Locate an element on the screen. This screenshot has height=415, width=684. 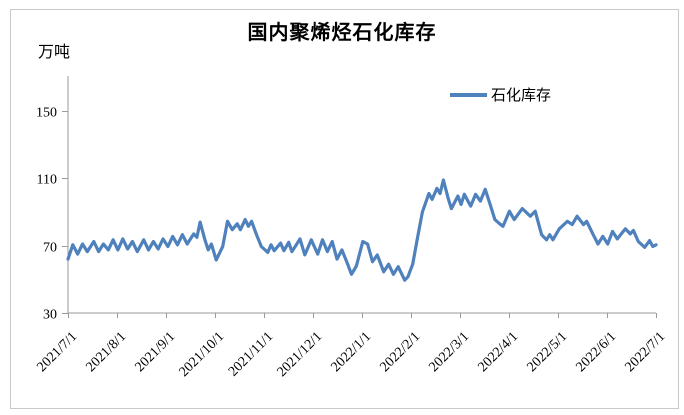
x-tick-label: 2021/7/1 is located at coordinates (58, 352).